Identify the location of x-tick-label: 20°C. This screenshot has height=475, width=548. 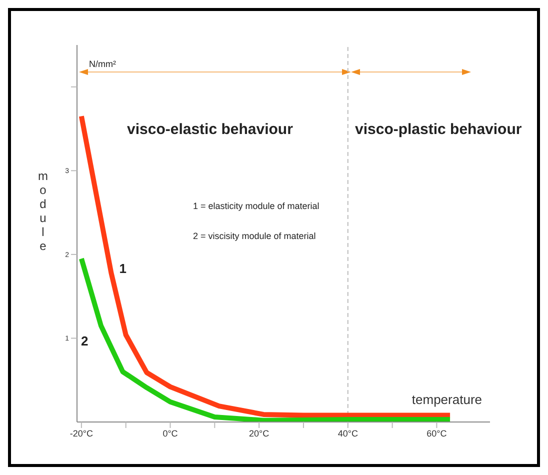
(259, 433).